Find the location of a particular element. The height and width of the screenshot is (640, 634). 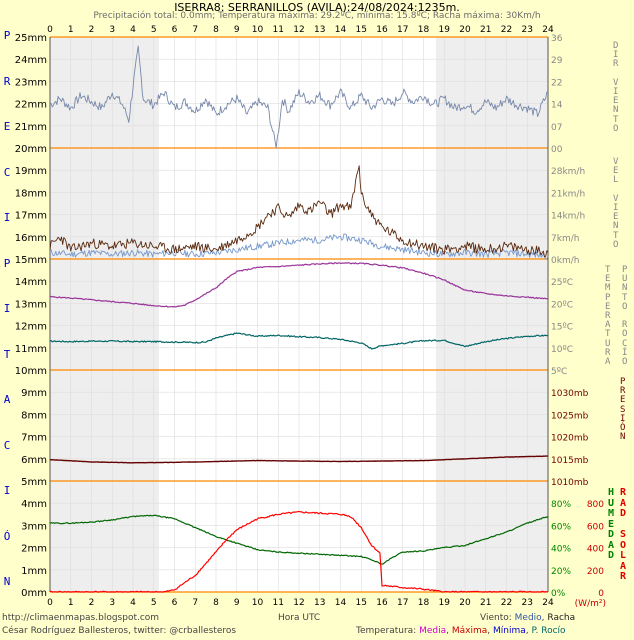

x-tick-top: 16 is located at coordinates (382, 30).